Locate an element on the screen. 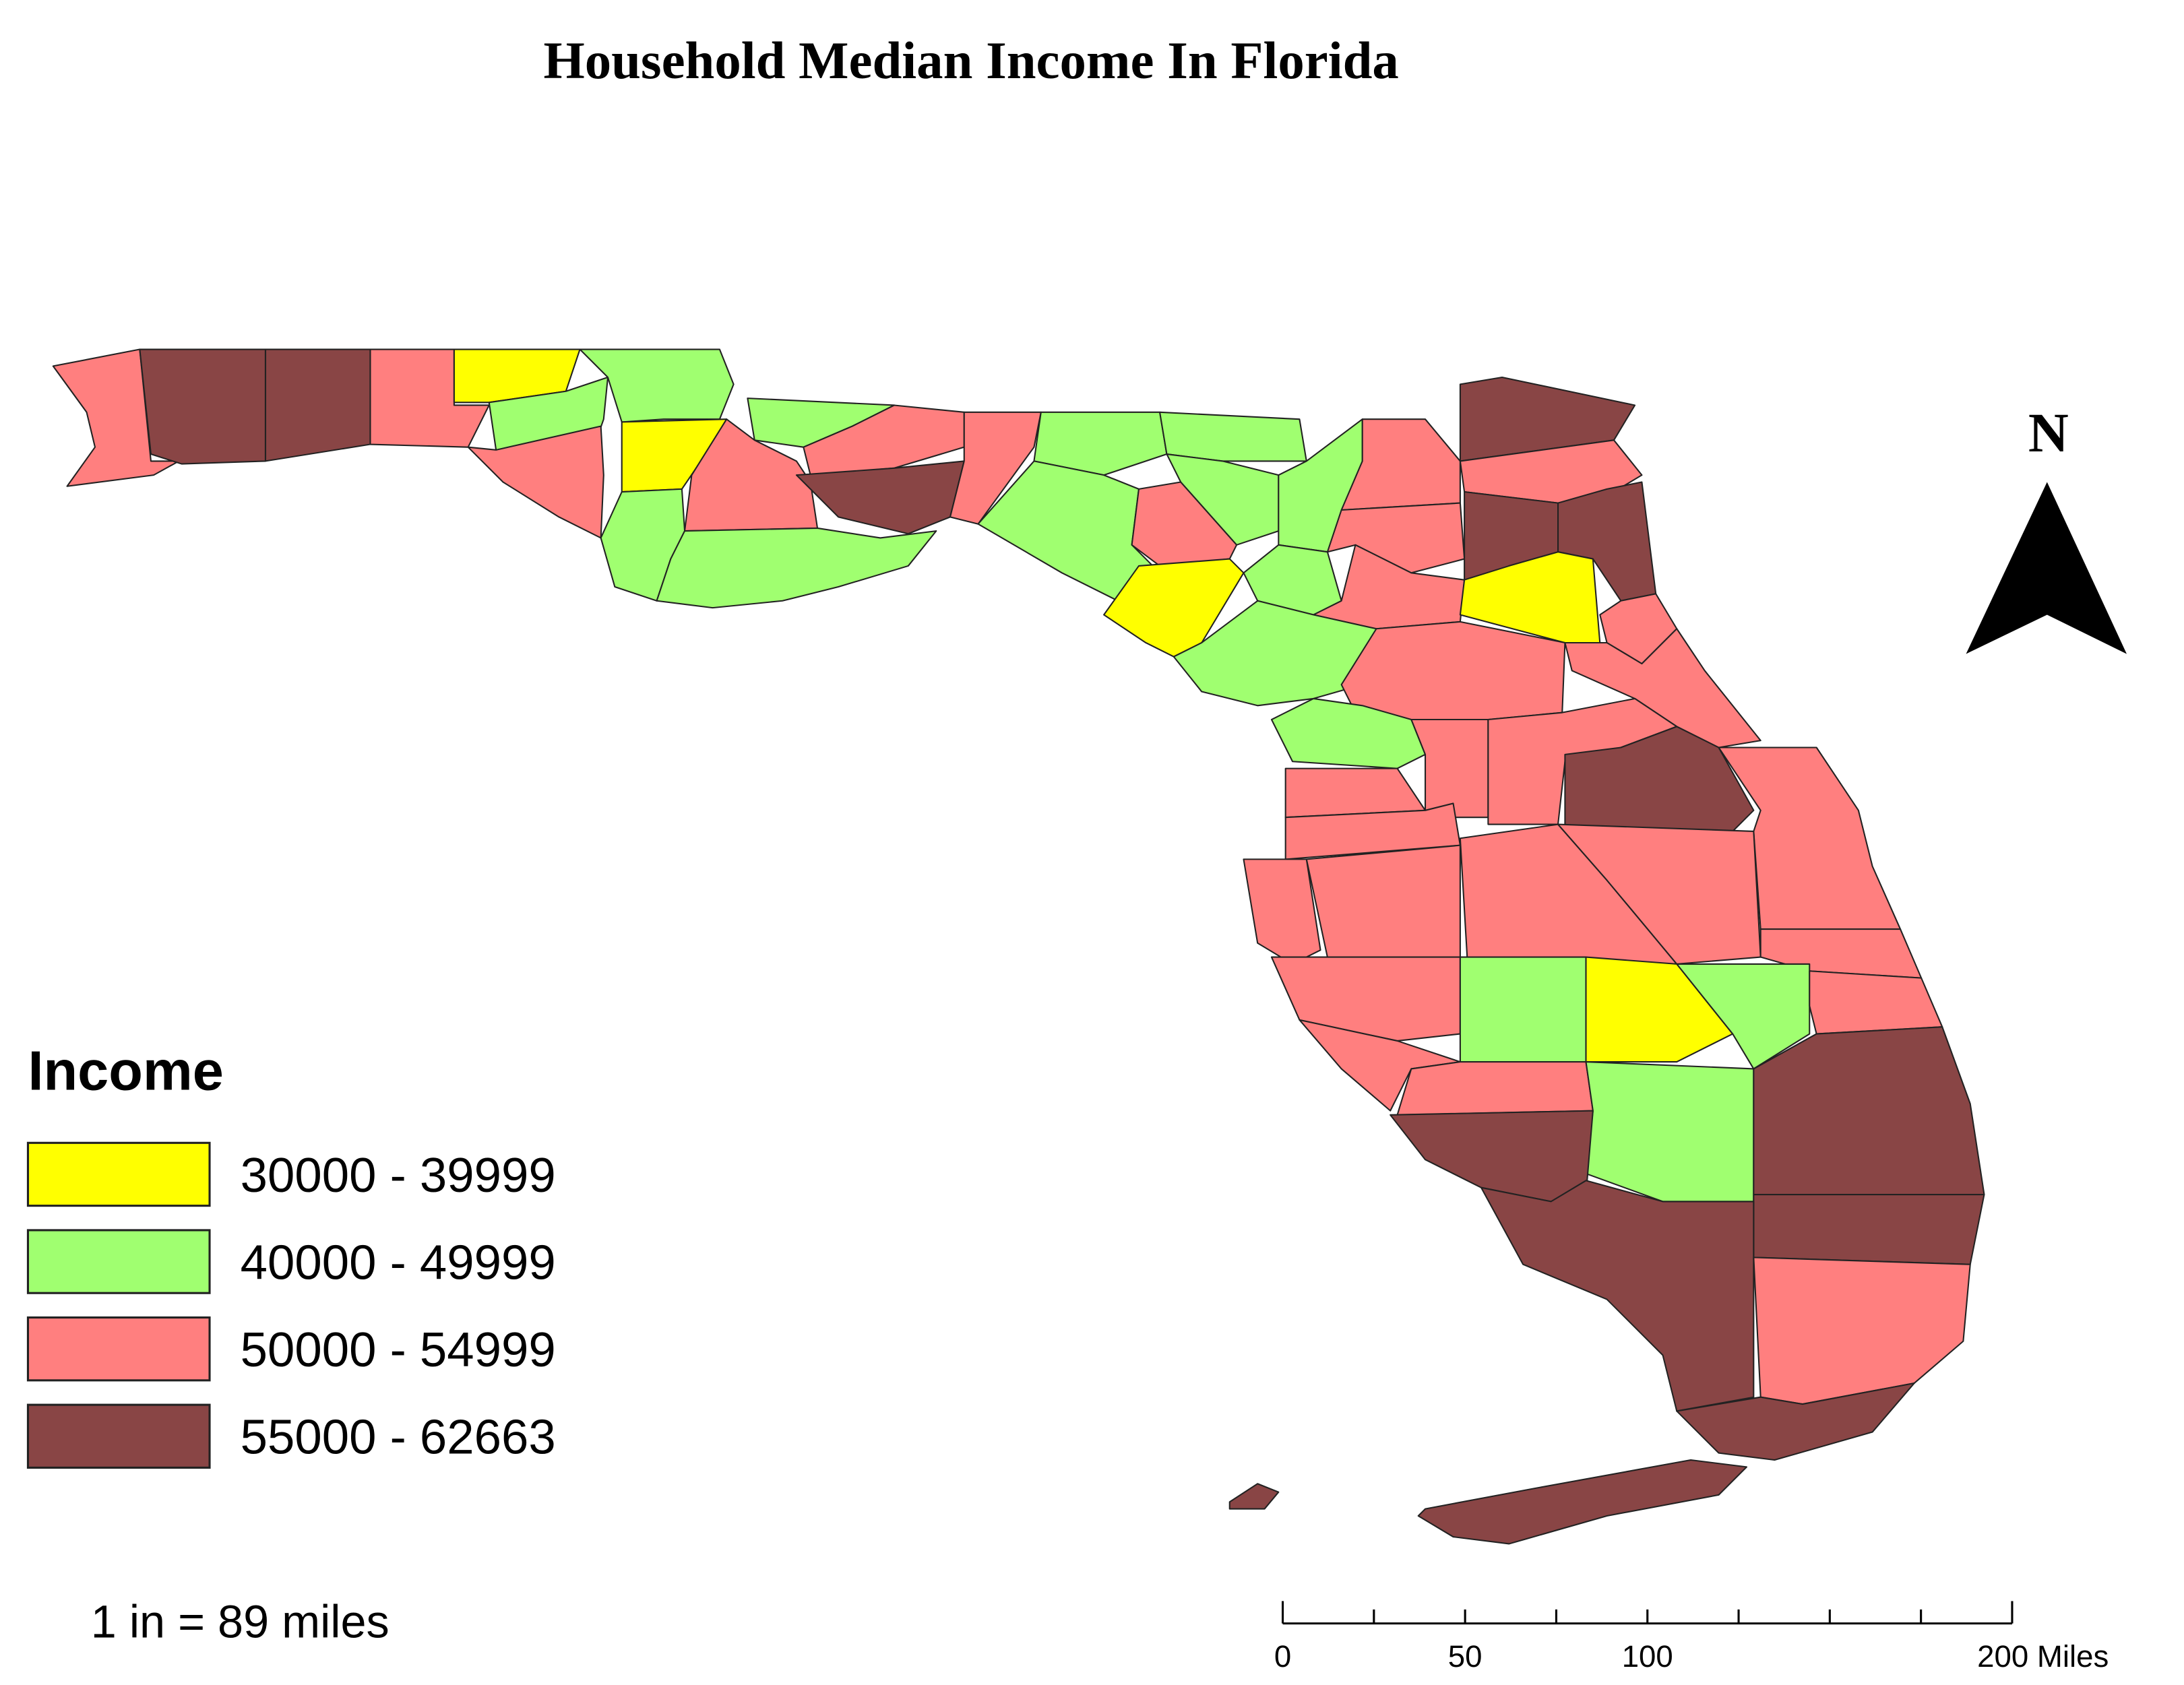  scale-bar-label: 50 is located at coordinates (1465, 1657).